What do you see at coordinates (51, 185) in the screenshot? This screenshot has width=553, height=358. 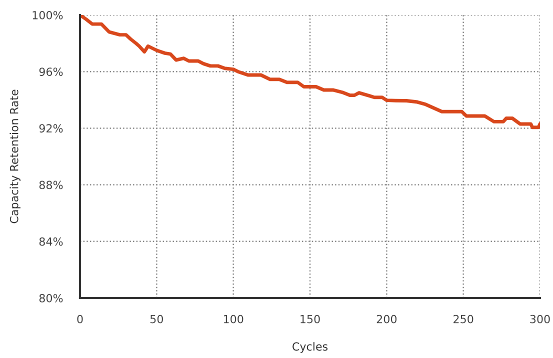 I see `y-tick-label: 88%` at bounding box center [51, 185].